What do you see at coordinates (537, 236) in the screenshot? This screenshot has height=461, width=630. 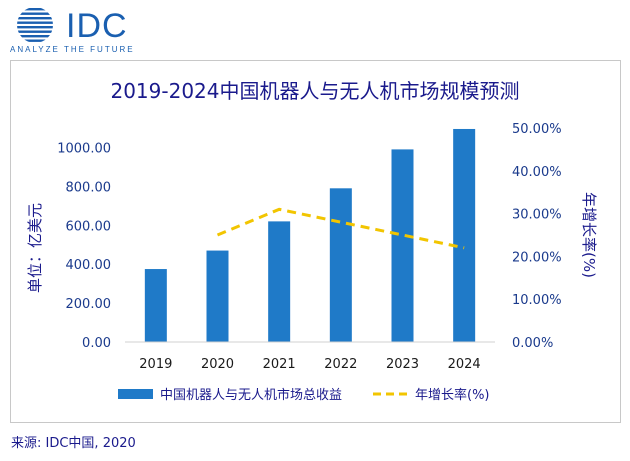 I see `y2-axis-ticks: 0.00% 10.00% 20.00% 30.00% 40.00% 50.00%` at bounding box center [537, 236].